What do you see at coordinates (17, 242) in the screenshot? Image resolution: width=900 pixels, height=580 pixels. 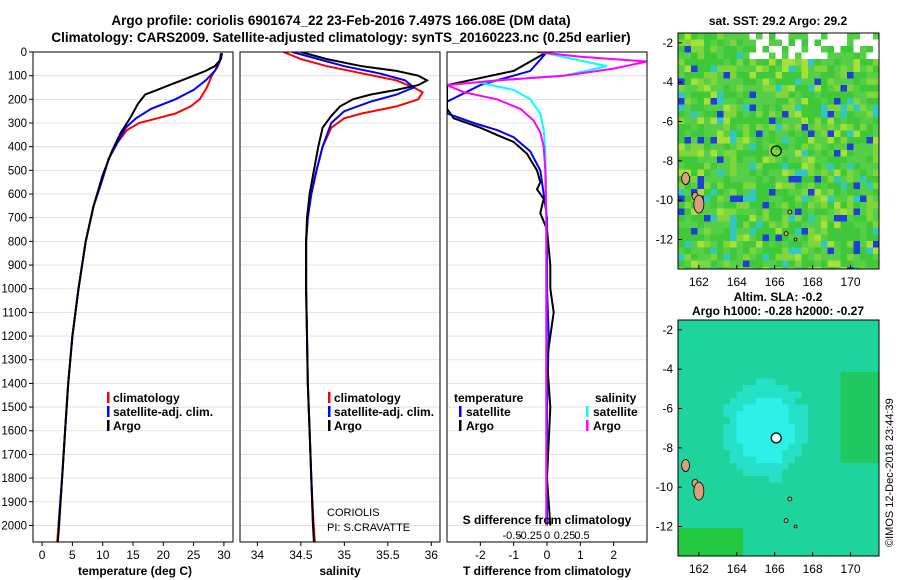 I see `depth-tick-label: 800` at bounding box center [17, 242].